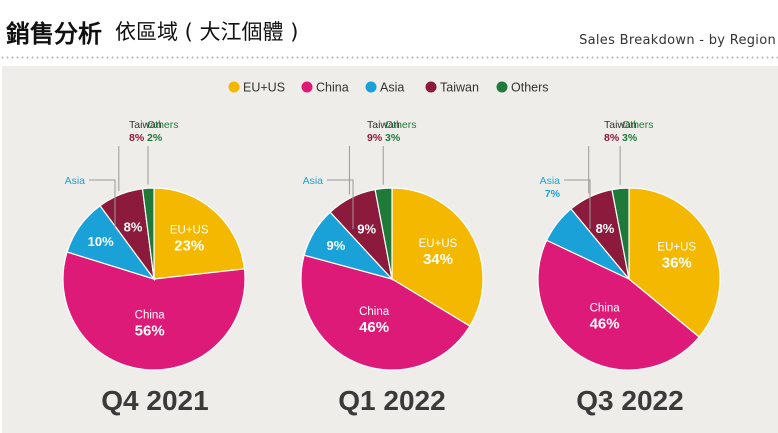 The image size is (778, 433). What do you see at coordinates (438, 259) in the screenshot?
I see `slice-value-eu-us: 34%` at bounding box center [438, 259].